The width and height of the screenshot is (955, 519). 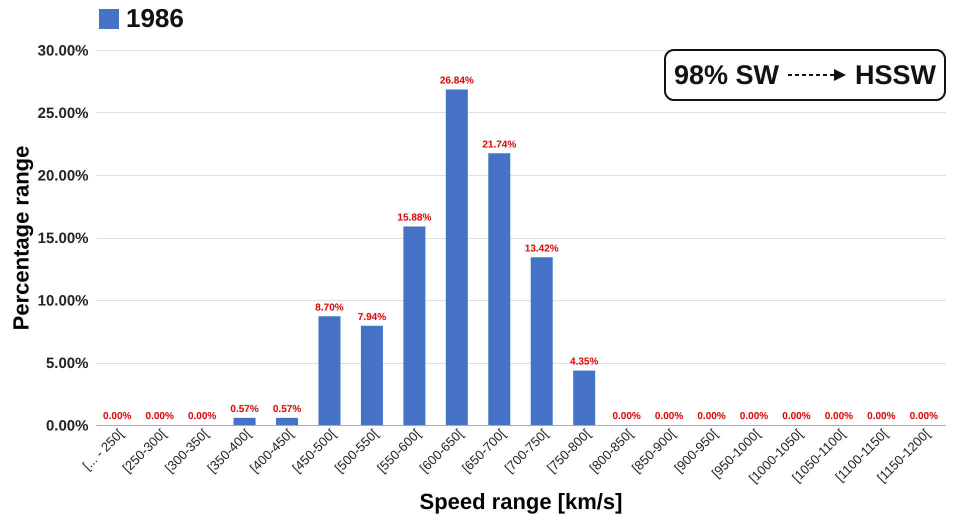 What do you see at coordinates (63, 238) in the screenshot?
I see `y-tick-label: 15.00%` at bounding box center [63, 238].